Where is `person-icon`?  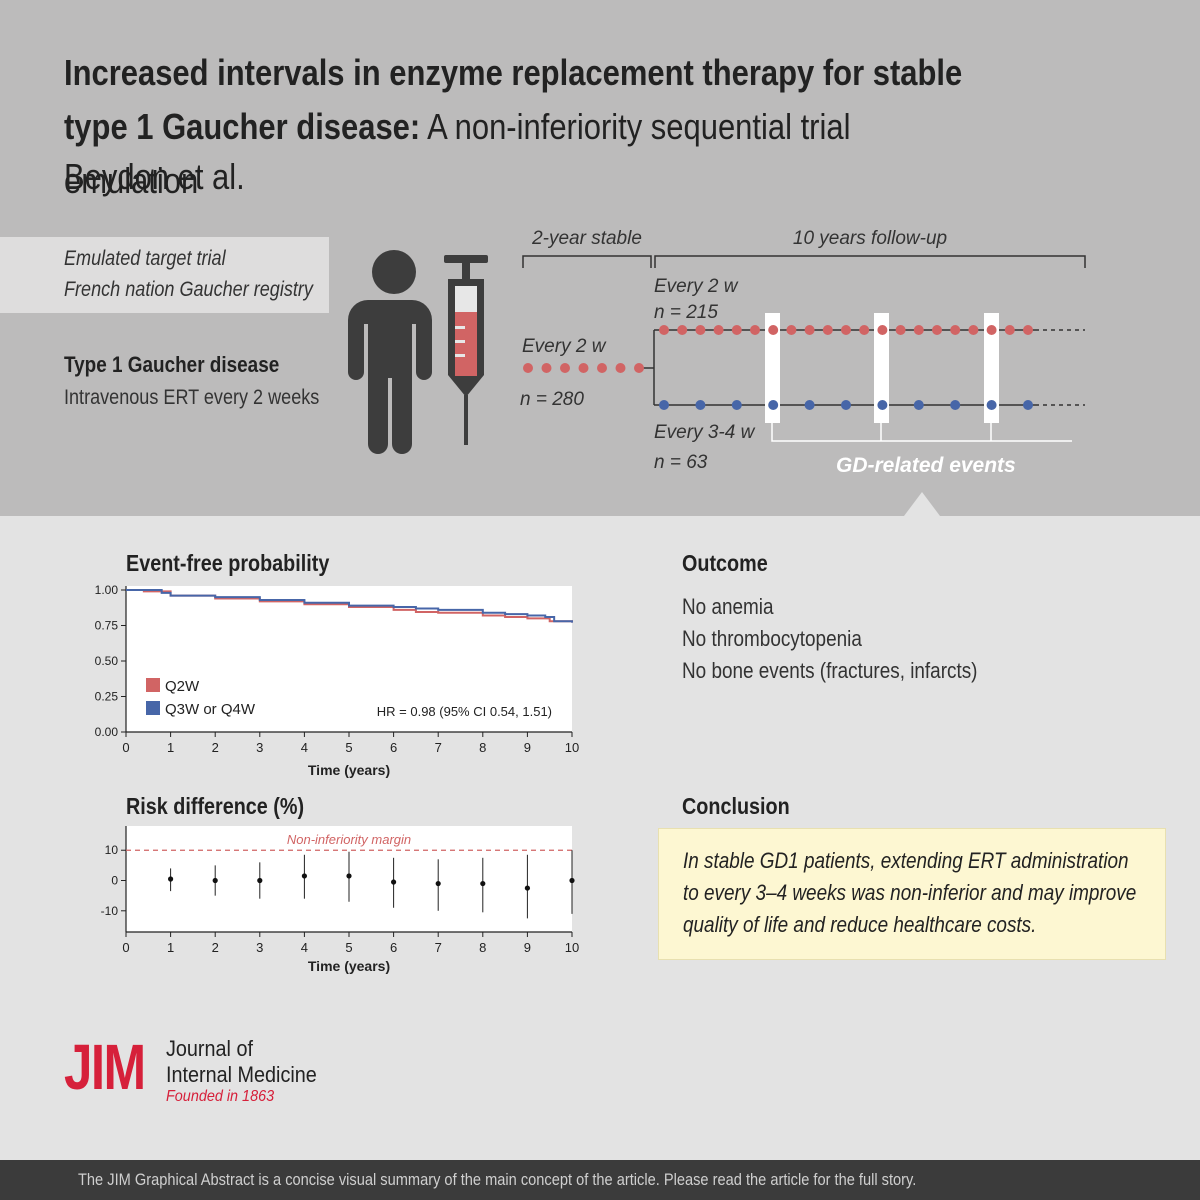
person-icon is located at coordinates (390, 352).